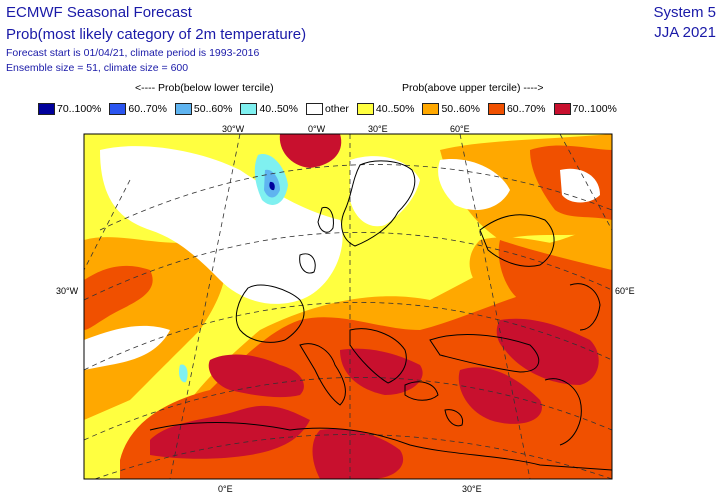  I want to click on field-white-scandinavia, so click(385, 191).